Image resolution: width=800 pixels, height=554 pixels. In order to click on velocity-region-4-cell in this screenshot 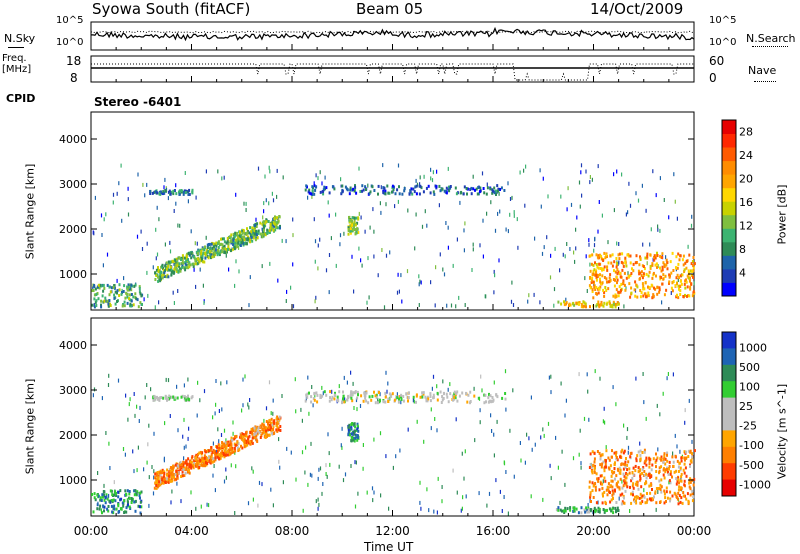, I will do `click(348, 430)`.